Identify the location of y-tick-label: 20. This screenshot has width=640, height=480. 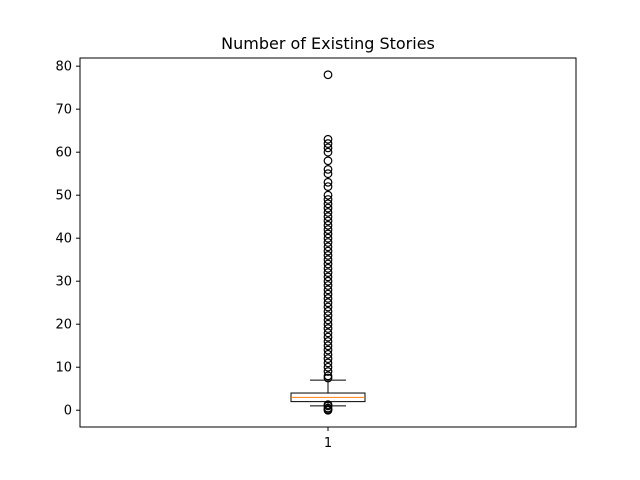
(63, 325).